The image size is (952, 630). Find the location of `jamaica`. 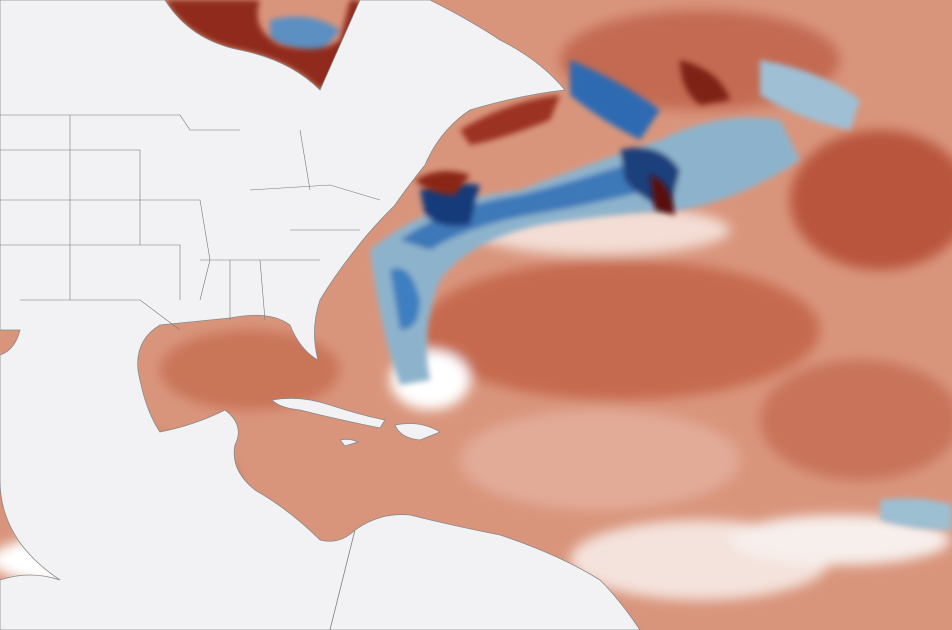

jamaica is located at coordinates (349, 442).